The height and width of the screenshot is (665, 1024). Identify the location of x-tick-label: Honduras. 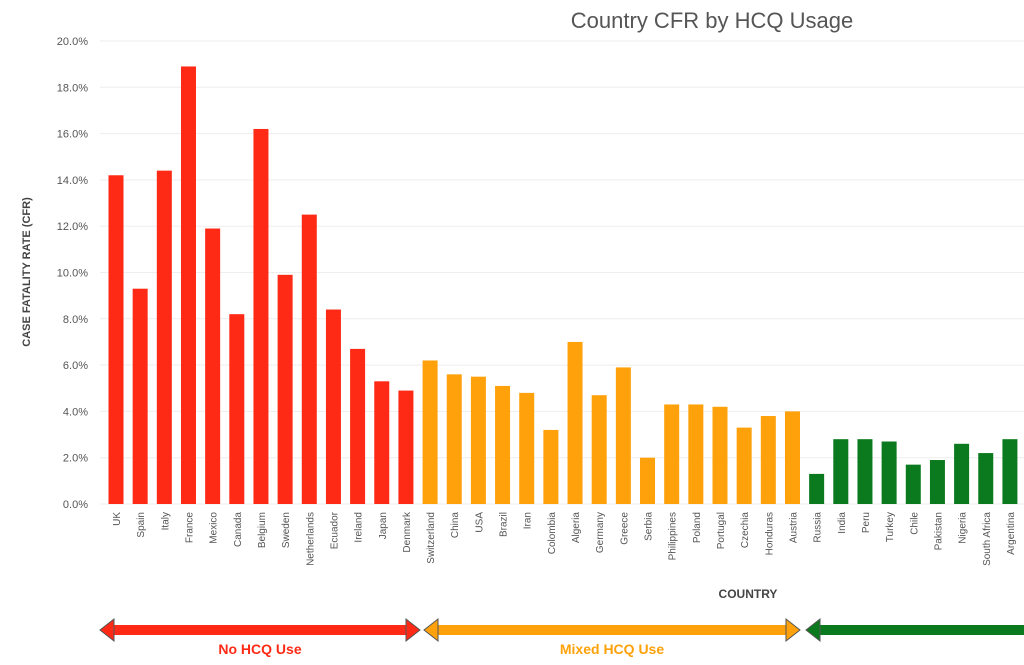
(769, 533).